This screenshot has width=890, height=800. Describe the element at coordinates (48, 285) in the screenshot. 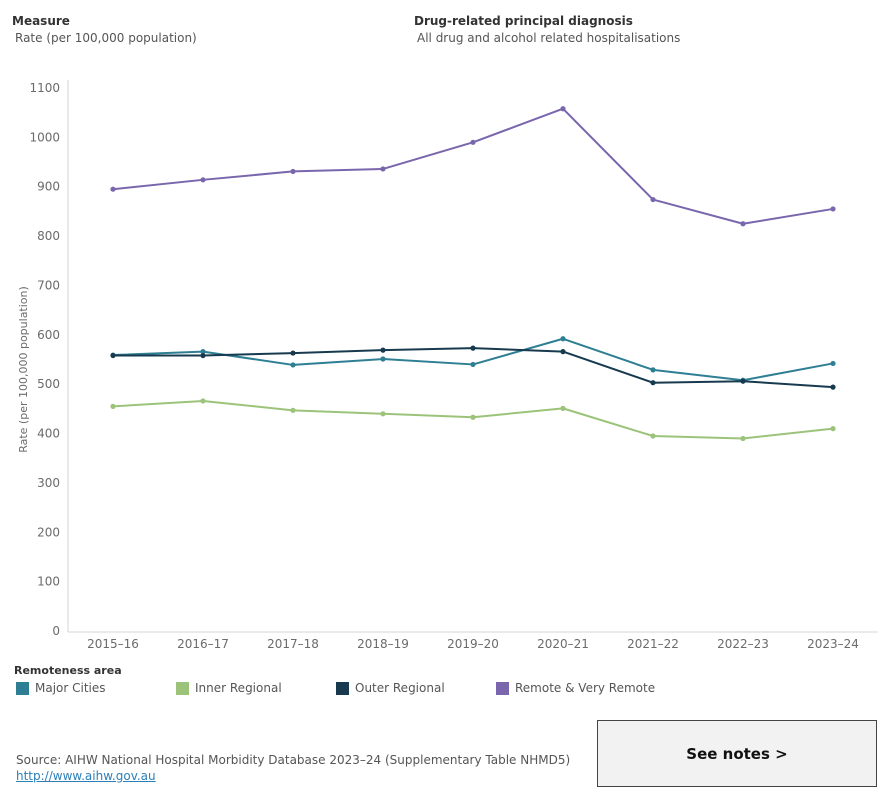

I see `y-tick-label: 700` at that location.